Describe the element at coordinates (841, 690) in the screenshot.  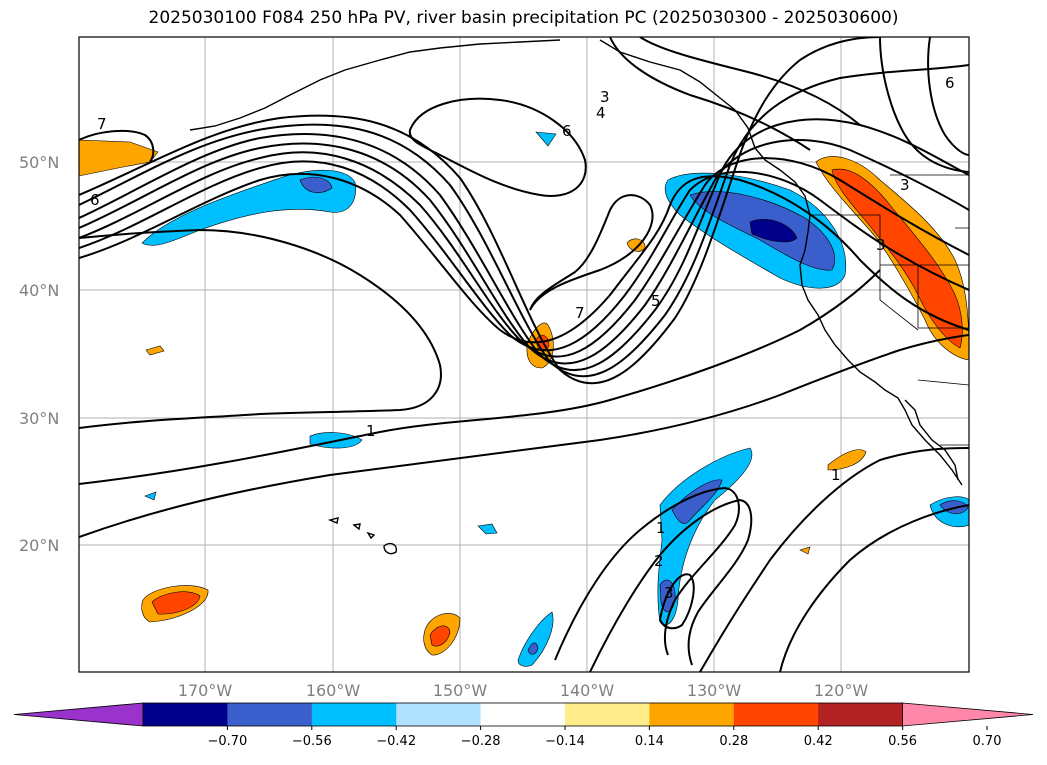
I see `lon-label: 120°W` at that location.